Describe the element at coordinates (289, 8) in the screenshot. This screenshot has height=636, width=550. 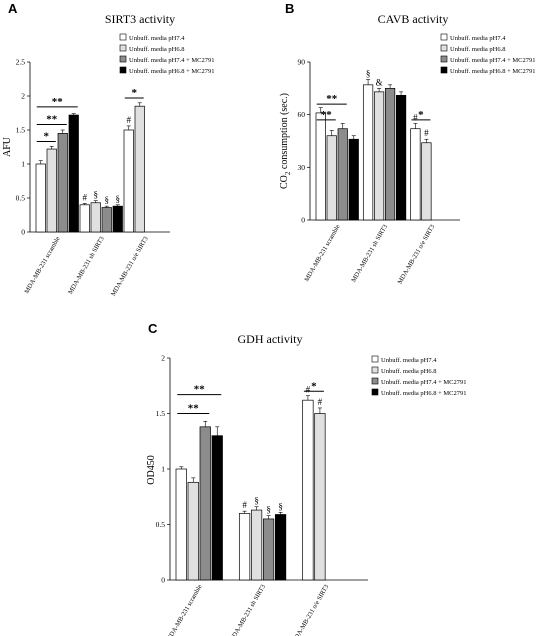
I see `panel-letter: B` at that location.